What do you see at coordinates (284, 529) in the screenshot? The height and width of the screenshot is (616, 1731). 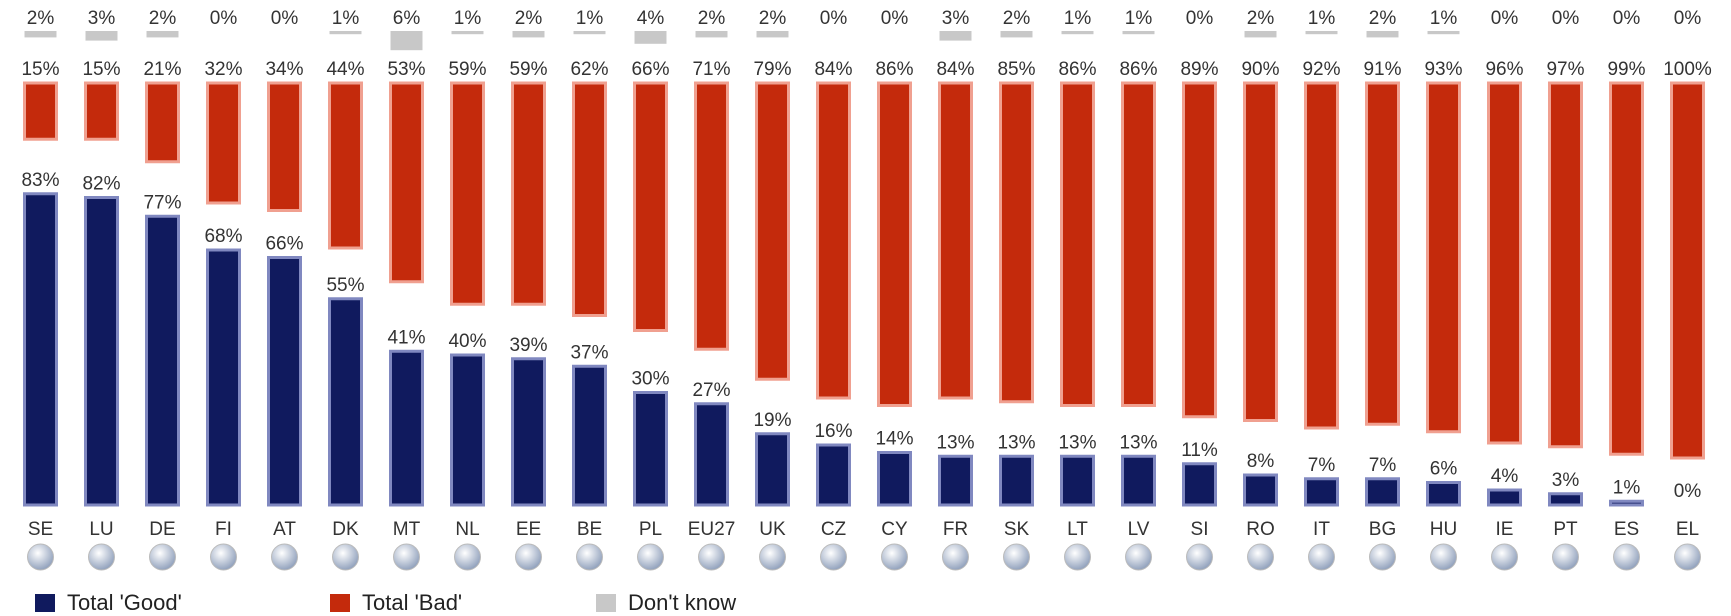 I see `x-tick-label: AT` at bounding box center [284, 529].